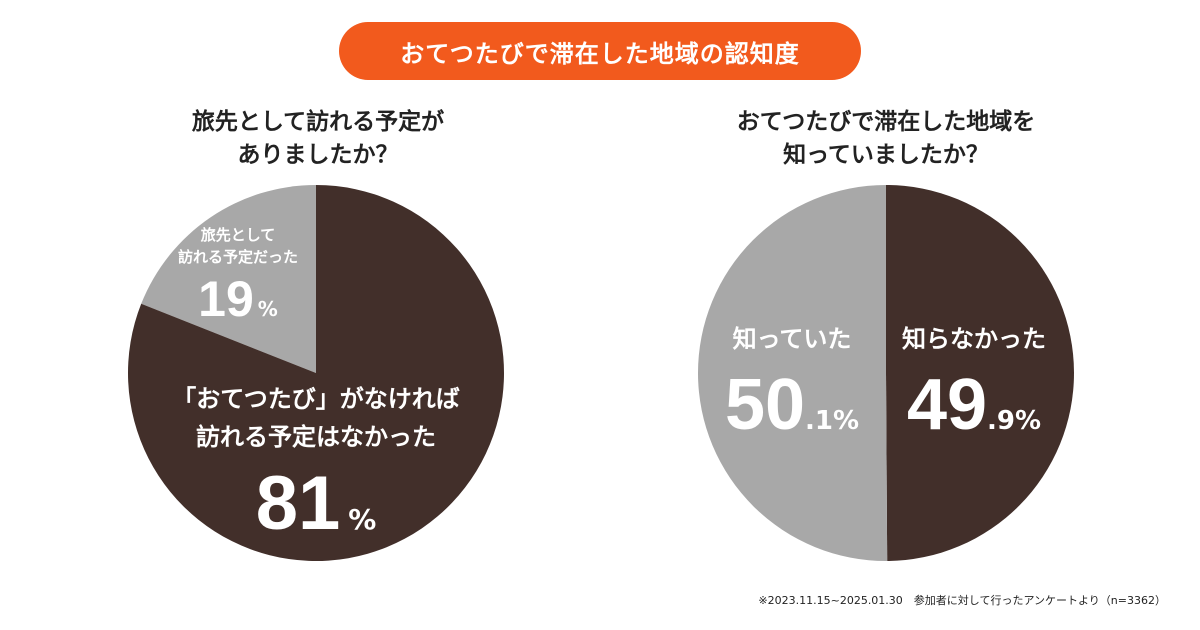 The width and height of the screenshot is (1200, 630). I want to click on right-value-did-not-know-number: 49, so click(947, 405).